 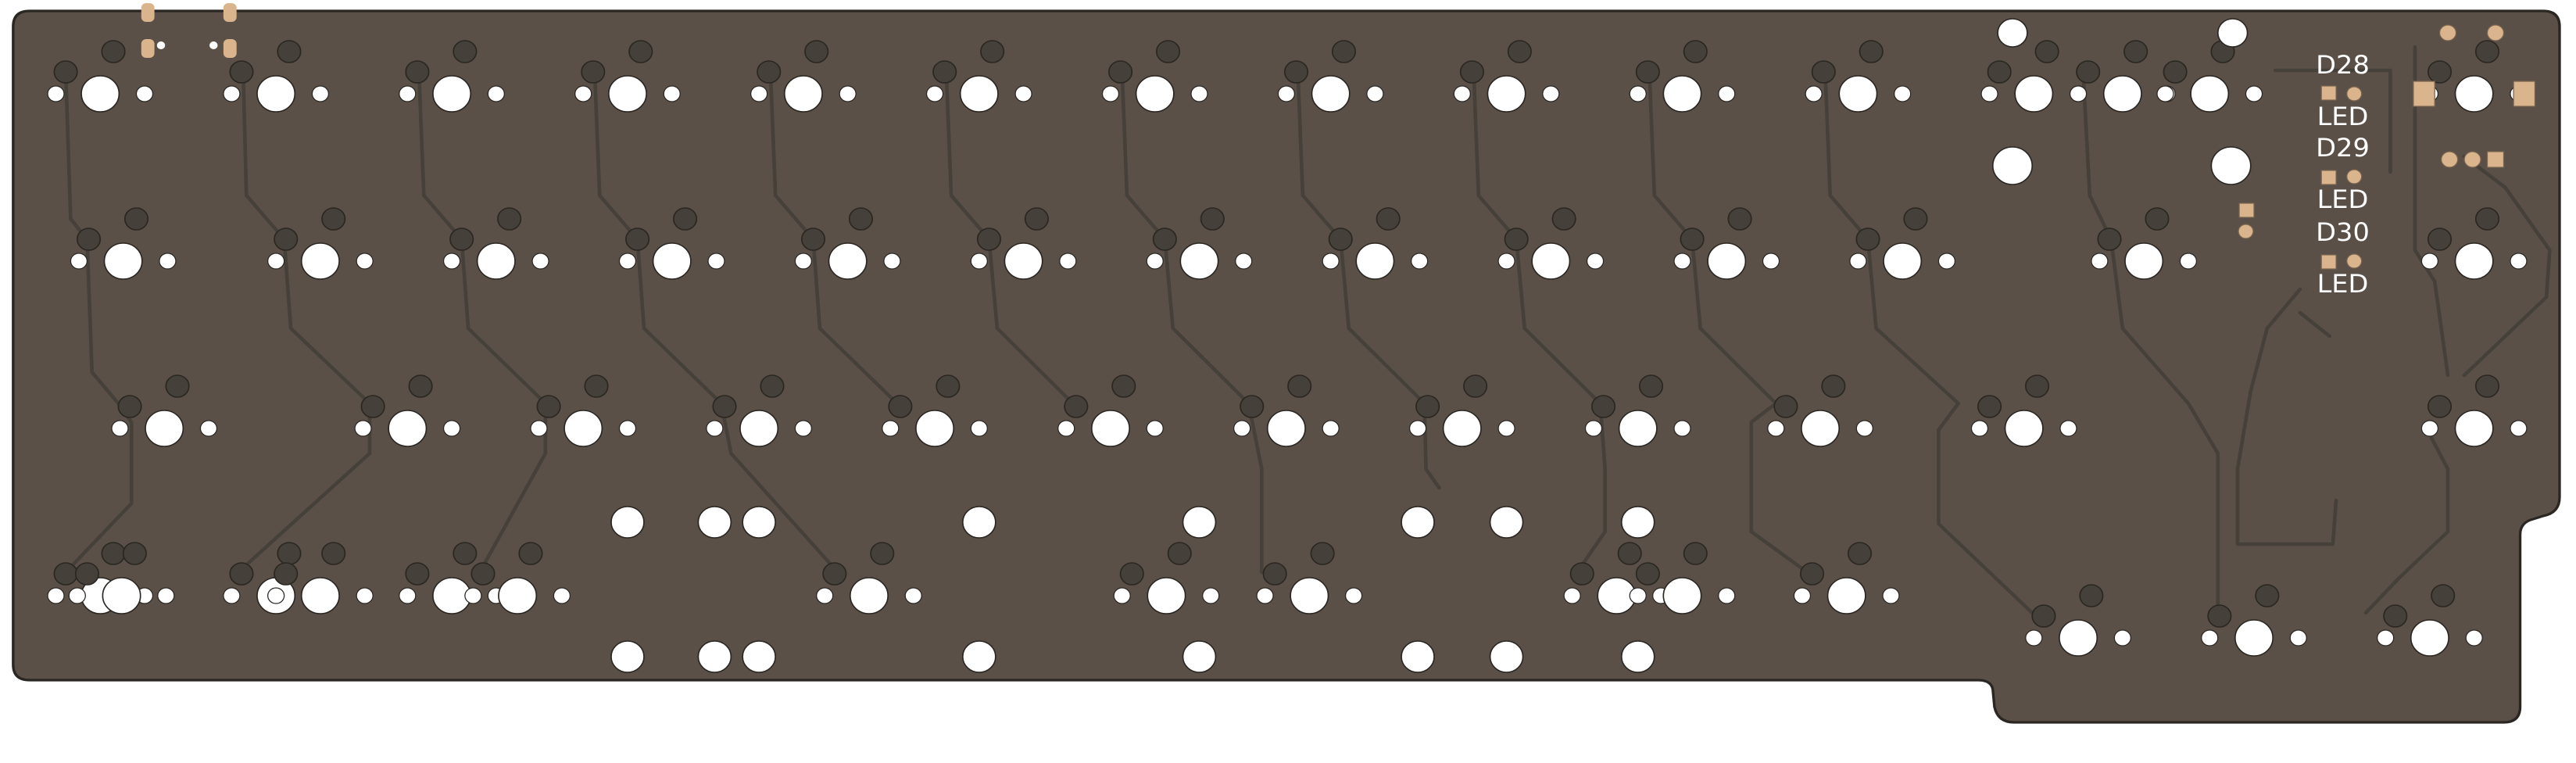 What do you see at coordinates (2121, 101) in the screenshot?
I see `mounting-hole-icon` at bounding box center [2121, 101].